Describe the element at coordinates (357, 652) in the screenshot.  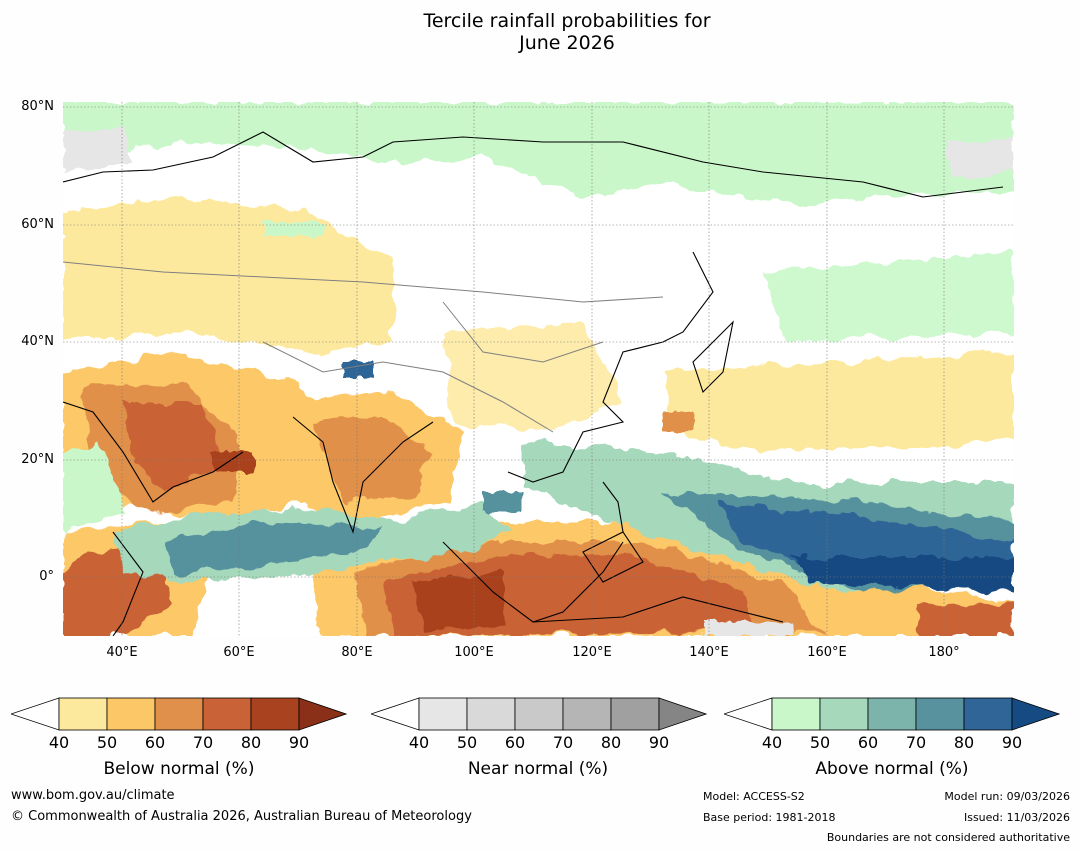
I see `lon-label-80e: 80°E` at that location.